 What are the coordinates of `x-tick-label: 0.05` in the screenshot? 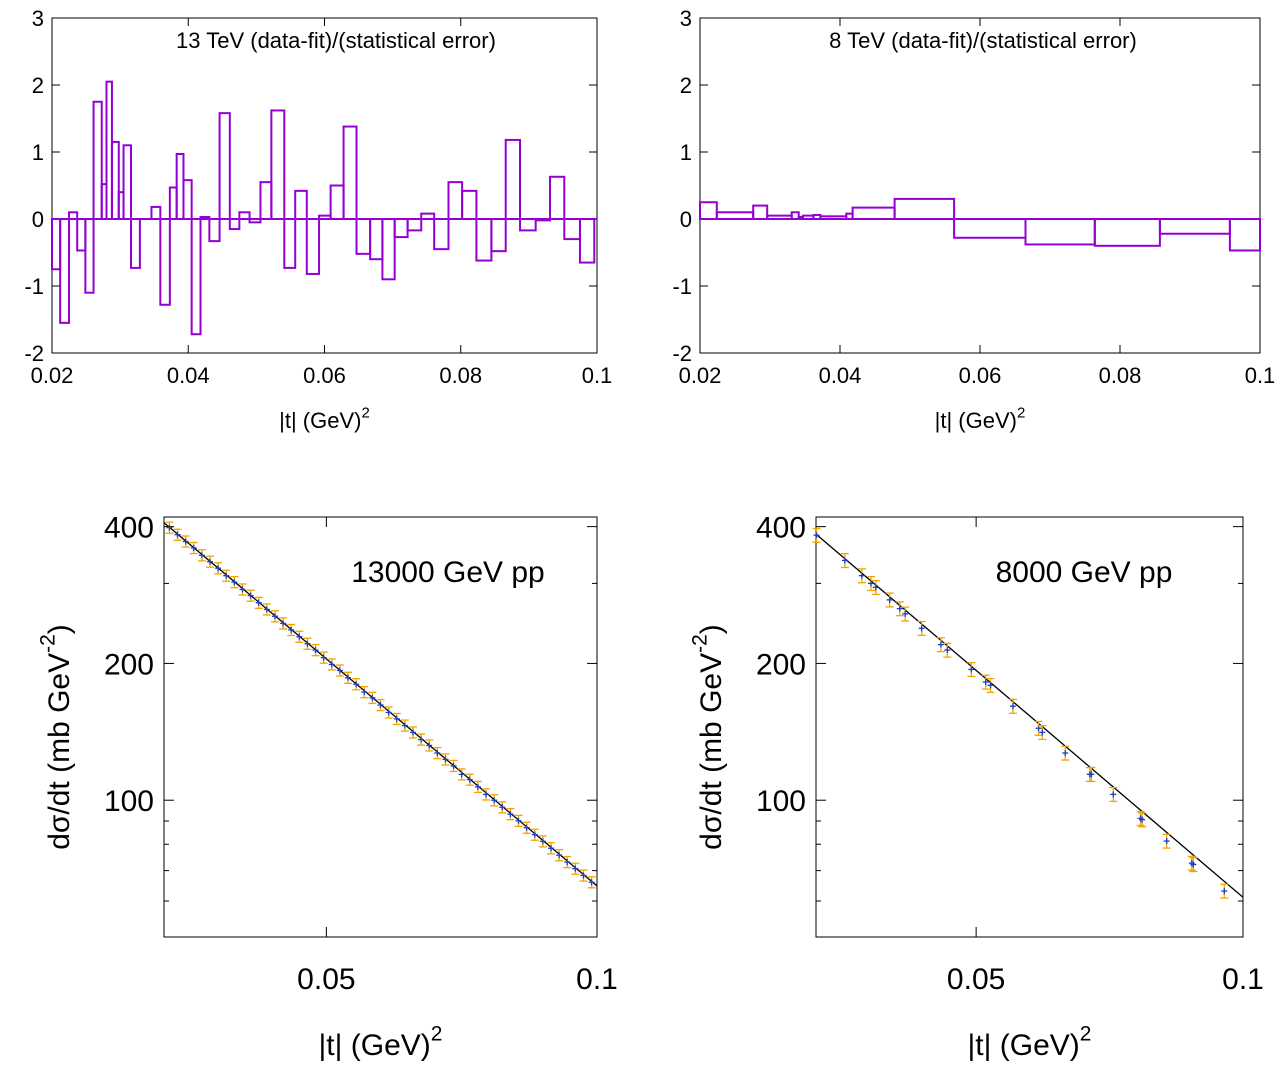 It's located at (976, 979).